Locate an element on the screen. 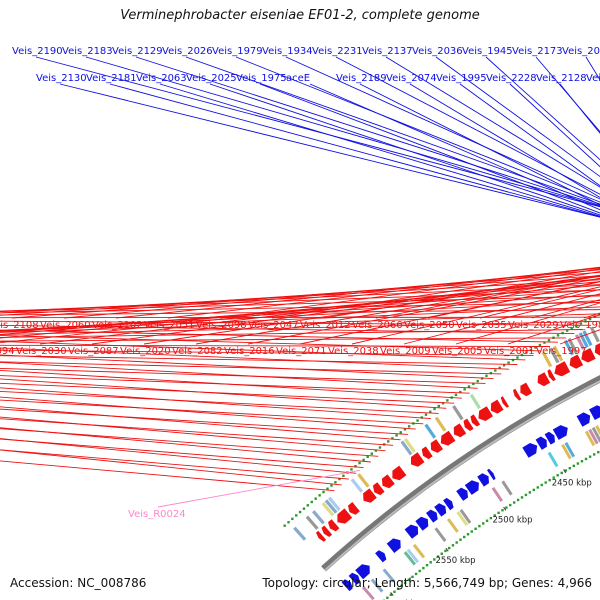  forward-gene-label: Veis_2074 is located at coordinates (411, 78).